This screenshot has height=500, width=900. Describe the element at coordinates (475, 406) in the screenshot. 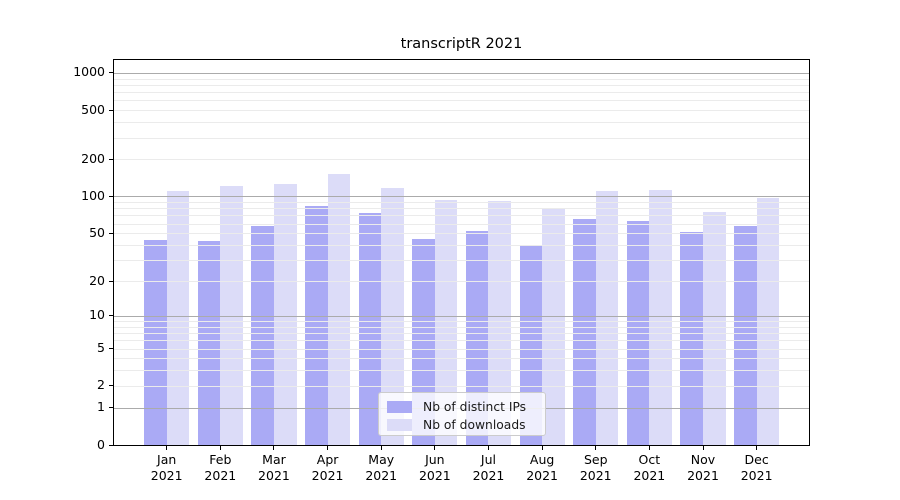

I see `legend-label-distinct-ips: Nb of distinct IPs` at that location.